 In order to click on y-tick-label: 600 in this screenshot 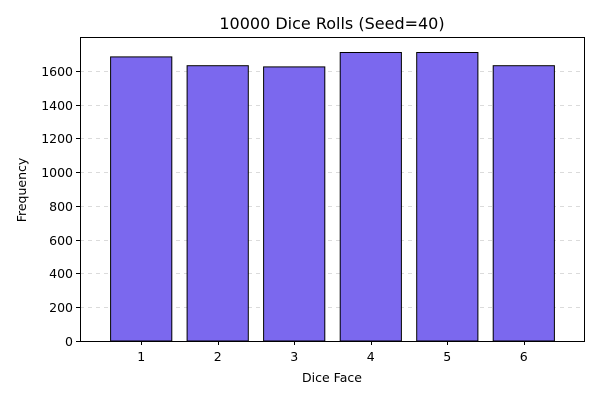, I will do `click(61, 240)`.